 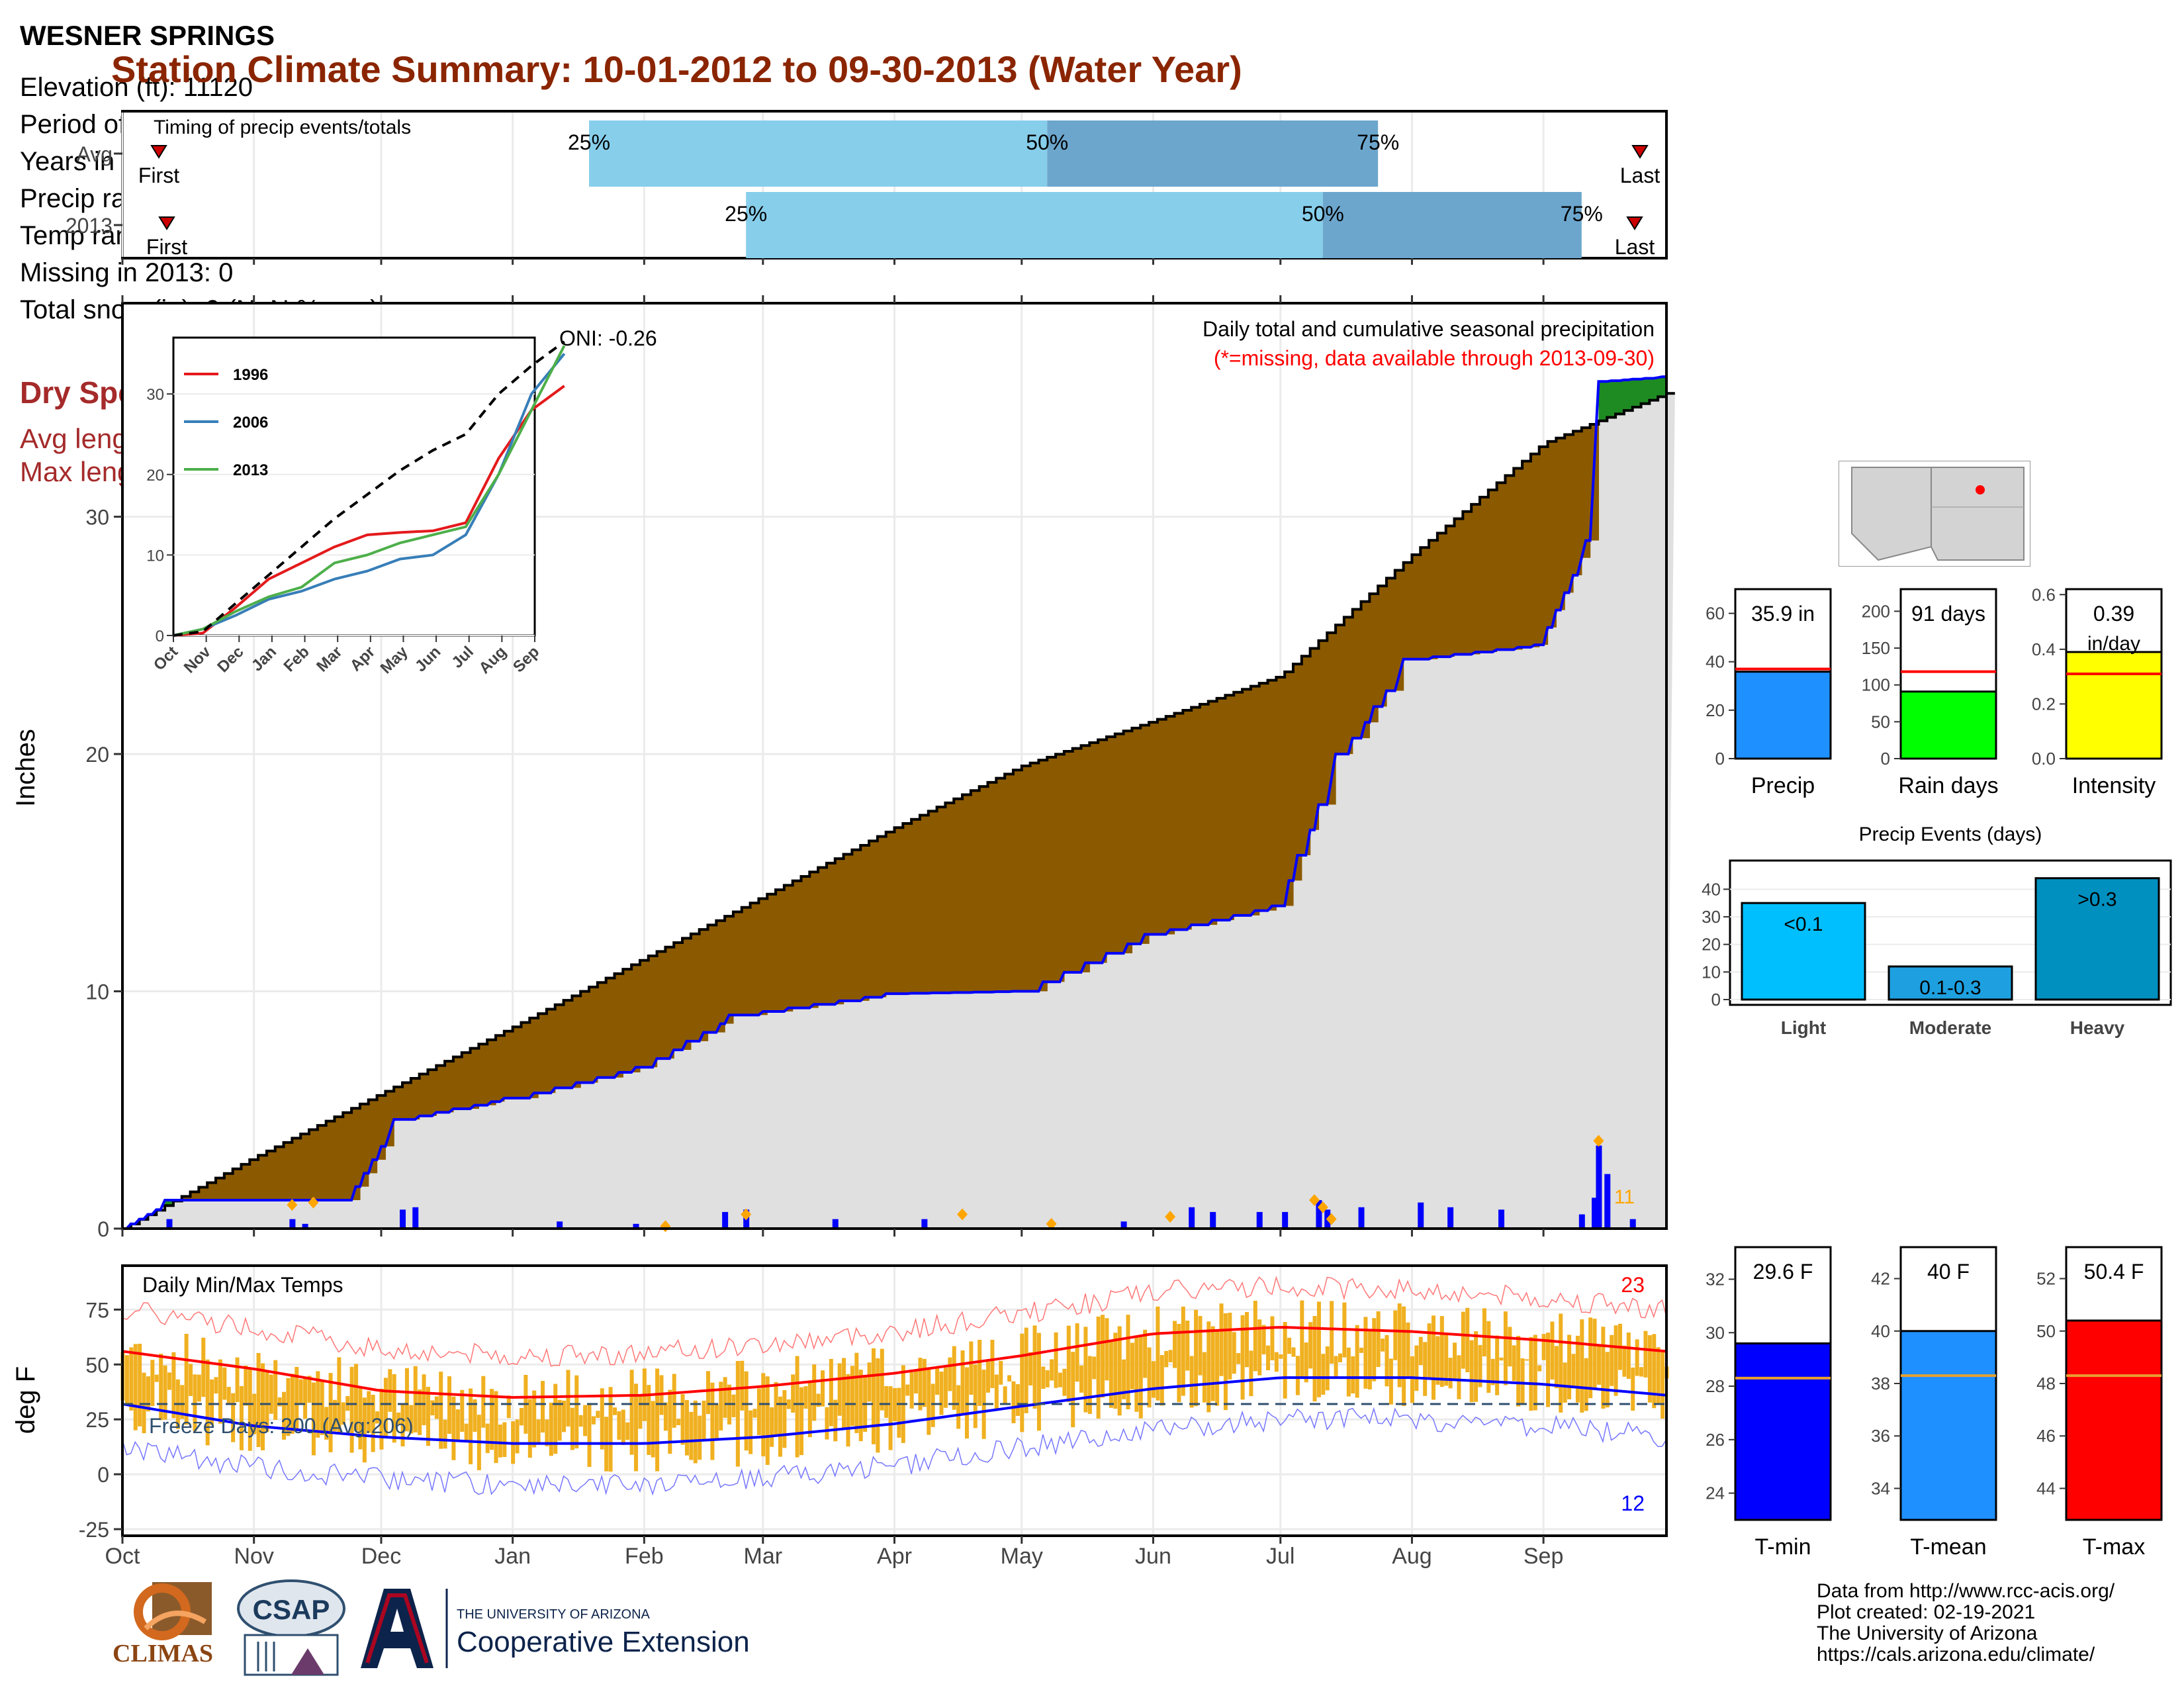 I want to click on timing-bar-upper-2013, so click(x=1452, y=225).